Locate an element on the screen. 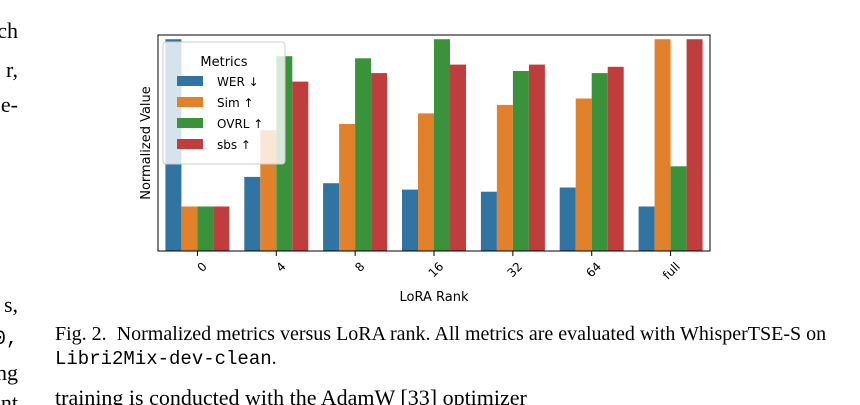 The height and width of the screenshot is (405, 860). x-tick-label: 64 is located at coordinates (593, 269).